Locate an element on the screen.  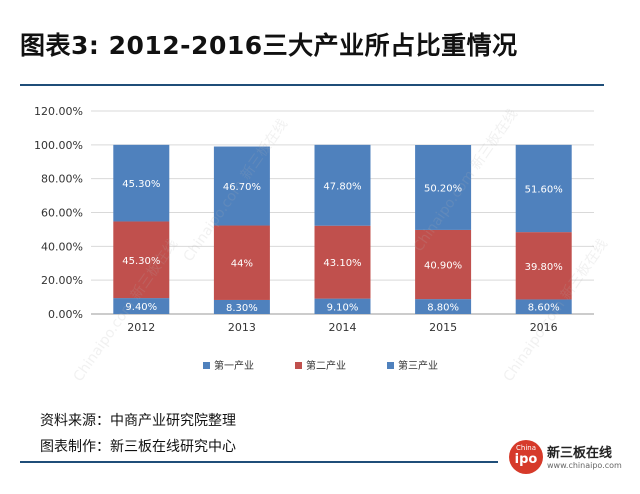
logo-name: 新三板在线 is located at coordinates (580, 453).